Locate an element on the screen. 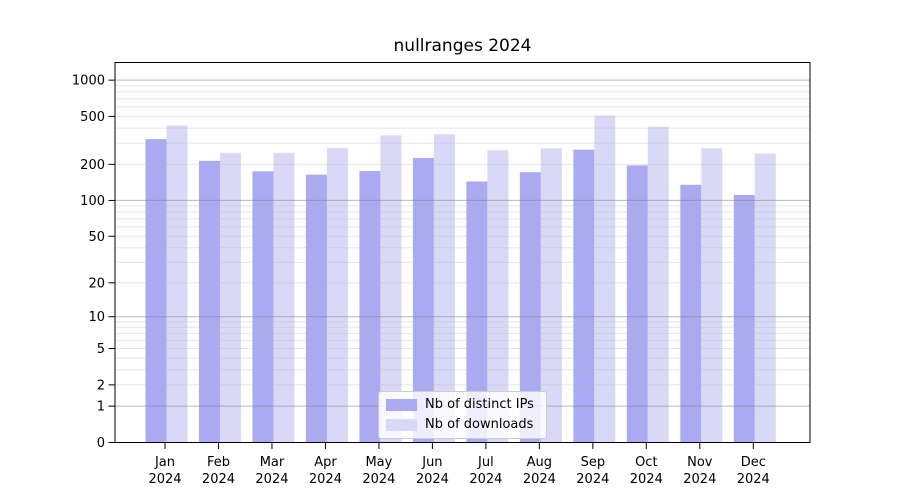 This screenshot has width=900, height=500. x-tick-label-mar: Mar 2024 is located at coordinates (271, 471).